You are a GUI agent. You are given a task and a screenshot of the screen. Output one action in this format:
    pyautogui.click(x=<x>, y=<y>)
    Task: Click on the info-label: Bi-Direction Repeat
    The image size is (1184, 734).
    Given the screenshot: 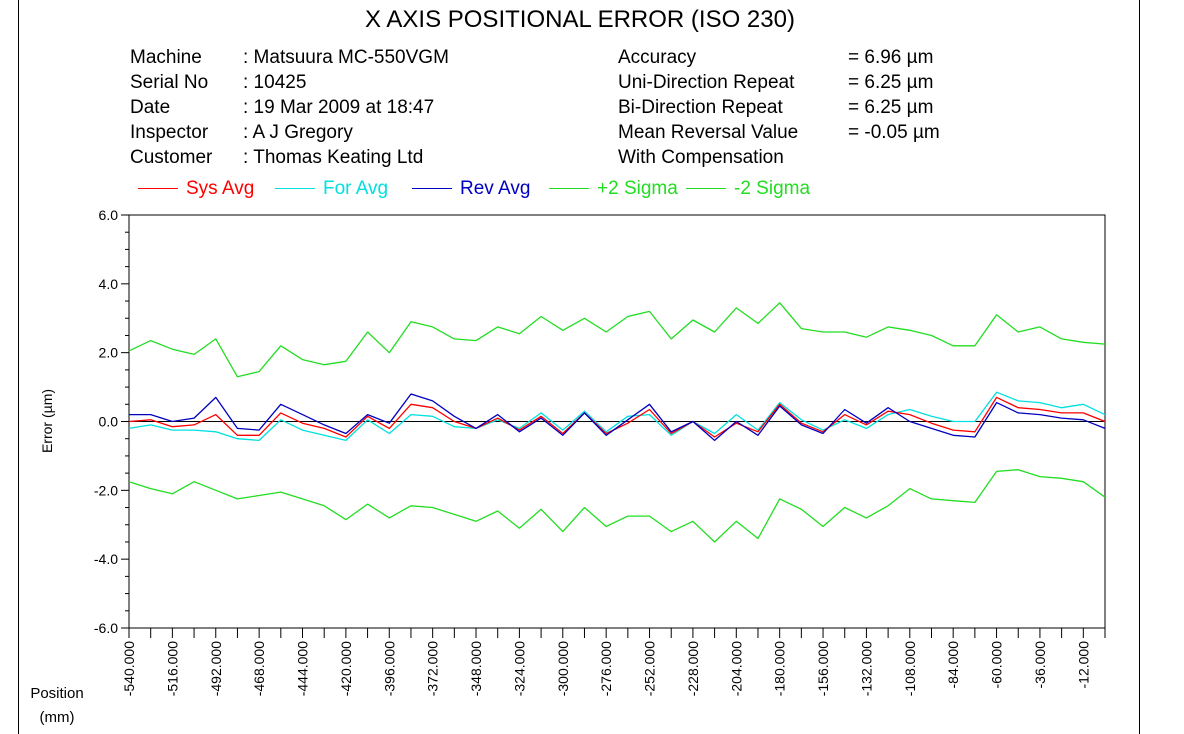 What is the action you would take?
    pyautogui.click(x=700, y=107)
    